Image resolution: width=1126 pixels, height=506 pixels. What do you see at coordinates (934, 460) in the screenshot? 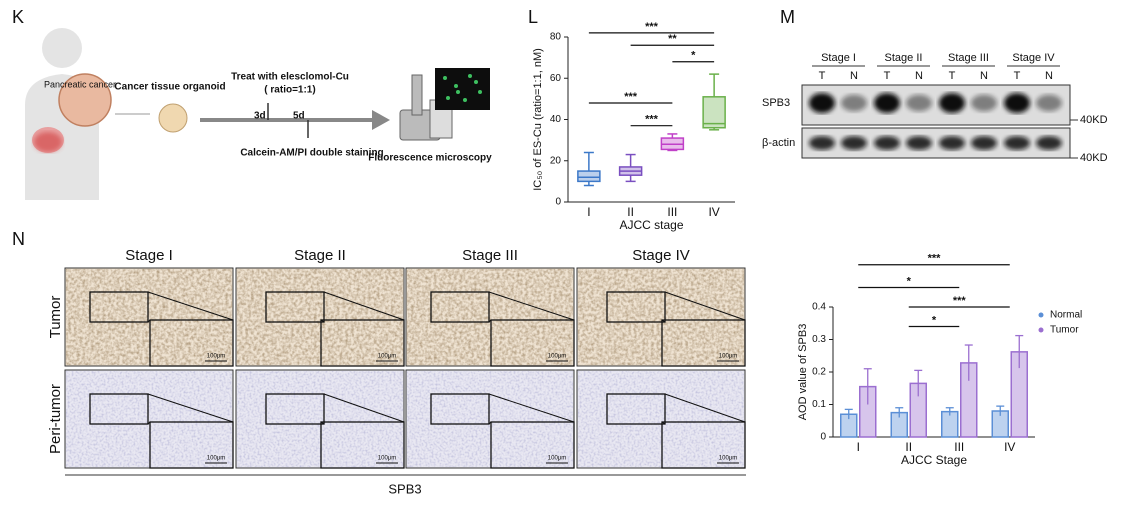
I see `x-axis-label: AJCC Stage` at bounding box center [934, 460].